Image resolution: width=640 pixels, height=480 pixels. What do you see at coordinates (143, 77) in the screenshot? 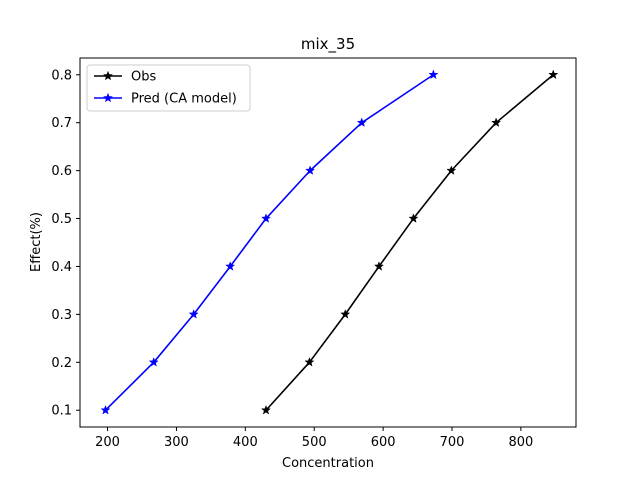
I see `legend-label: Obs` at bounding box center [143, 77].